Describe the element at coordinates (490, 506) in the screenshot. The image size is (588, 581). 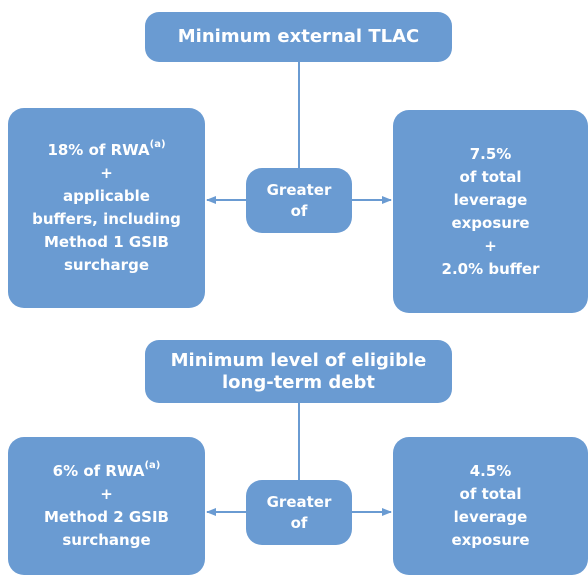
I see `right-box: 4.5% of total leverage exposure` at that location.